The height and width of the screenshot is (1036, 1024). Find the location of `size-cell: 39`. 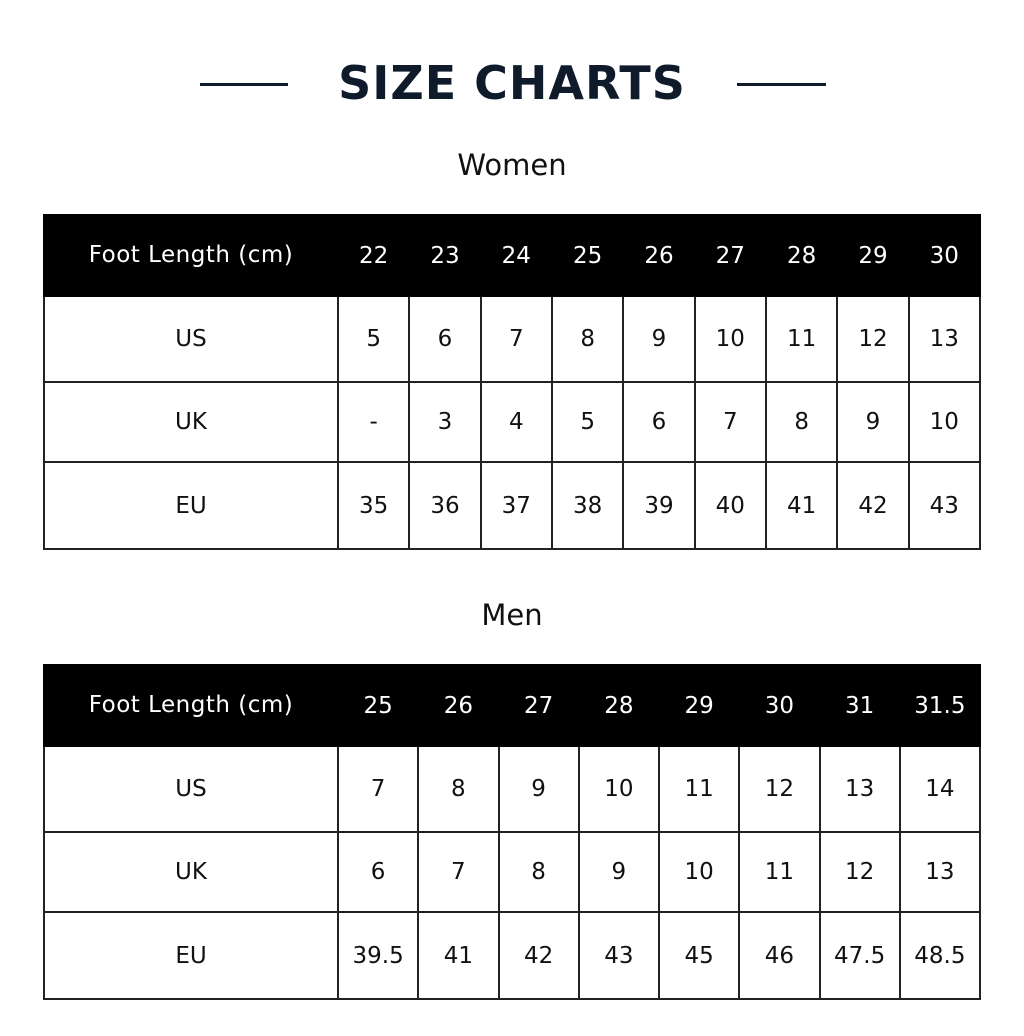

size-cell: 39 is located at coordinates (659, 505).